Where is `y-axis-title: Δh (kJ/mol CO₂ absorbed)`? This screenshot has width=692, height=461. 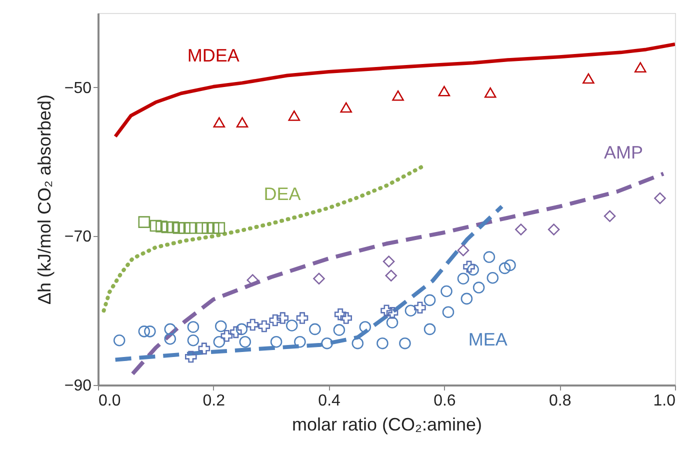 y-axis-title: Δh (kJ/mol CO₂ absorbed) is located at coordinates (44, 199).